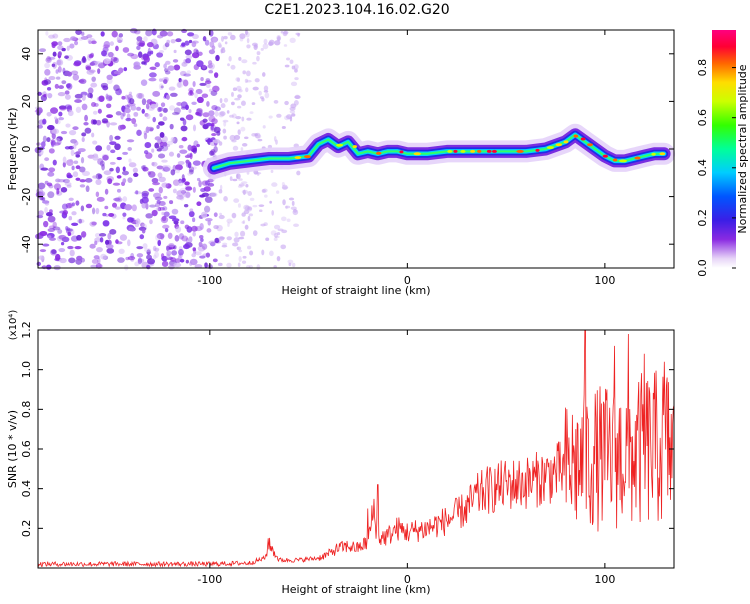 Image resolution: width=750 pixels, height=604 pixels. Describe the element at coordinates (537, 150) in the screenshot. I see `ridge-hotspot` at that location.